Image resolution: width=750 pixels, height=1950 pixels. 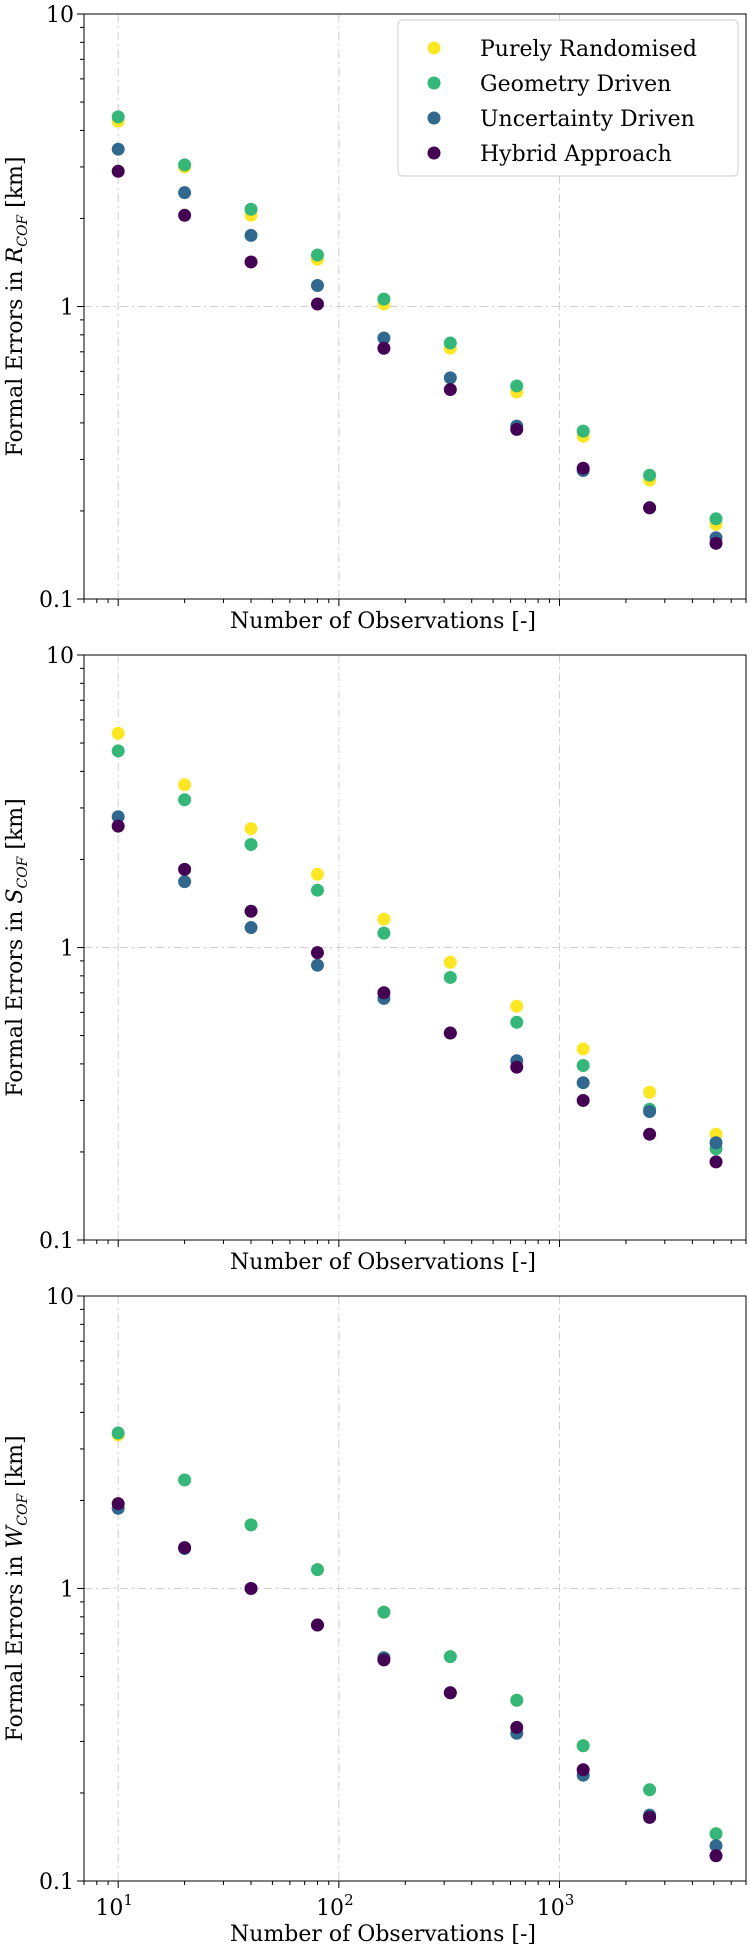 I want to click on legend-label: Geometry Driven, so click(x=575, y=84).